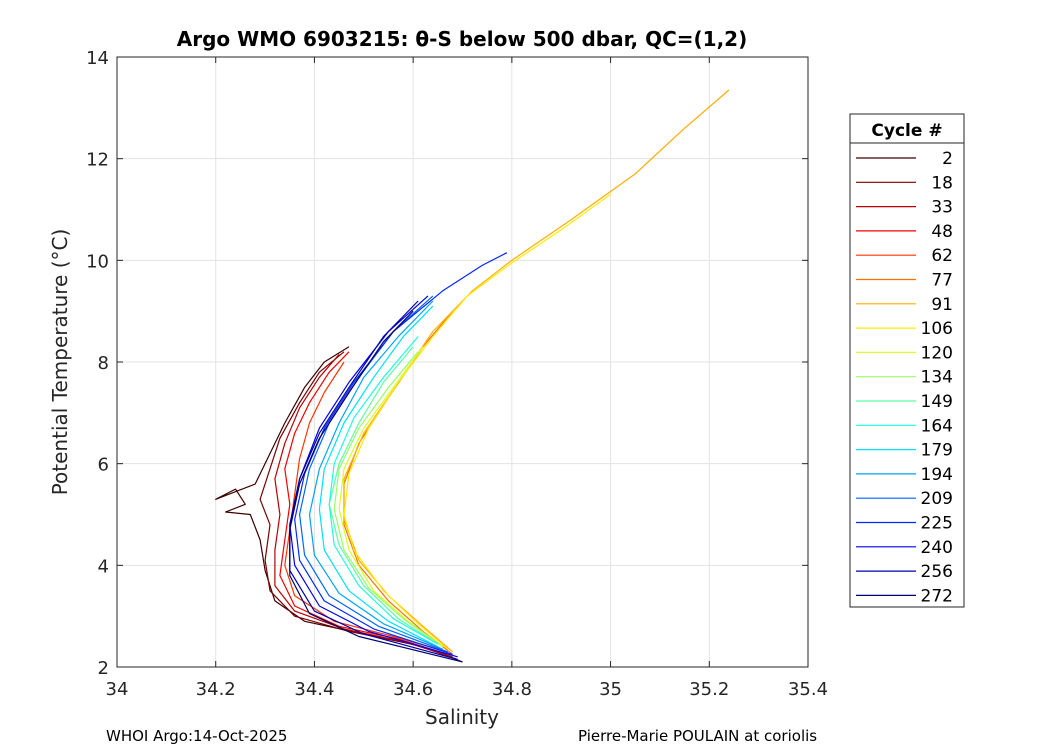 This screenshot has width=1050, height=750. I want to click on legend-entry-label: 18, so click(942, 183).